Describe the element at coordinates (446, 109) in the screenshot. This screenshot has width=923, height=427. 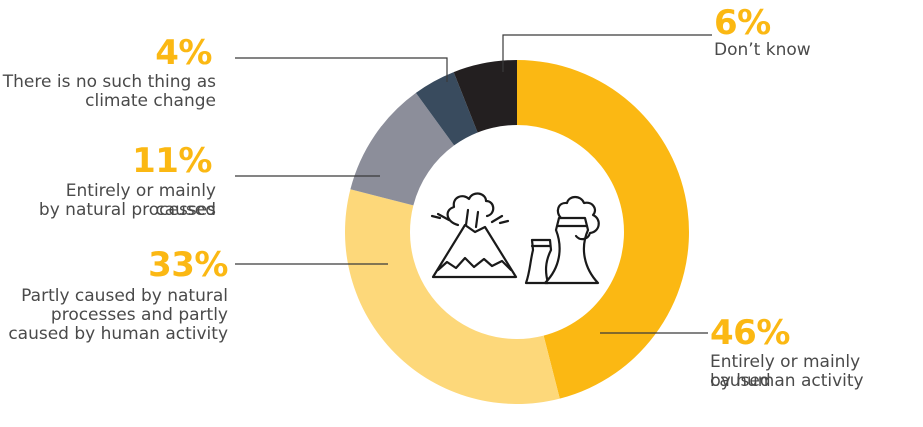
I see `slice-no-climate-change` at that location.